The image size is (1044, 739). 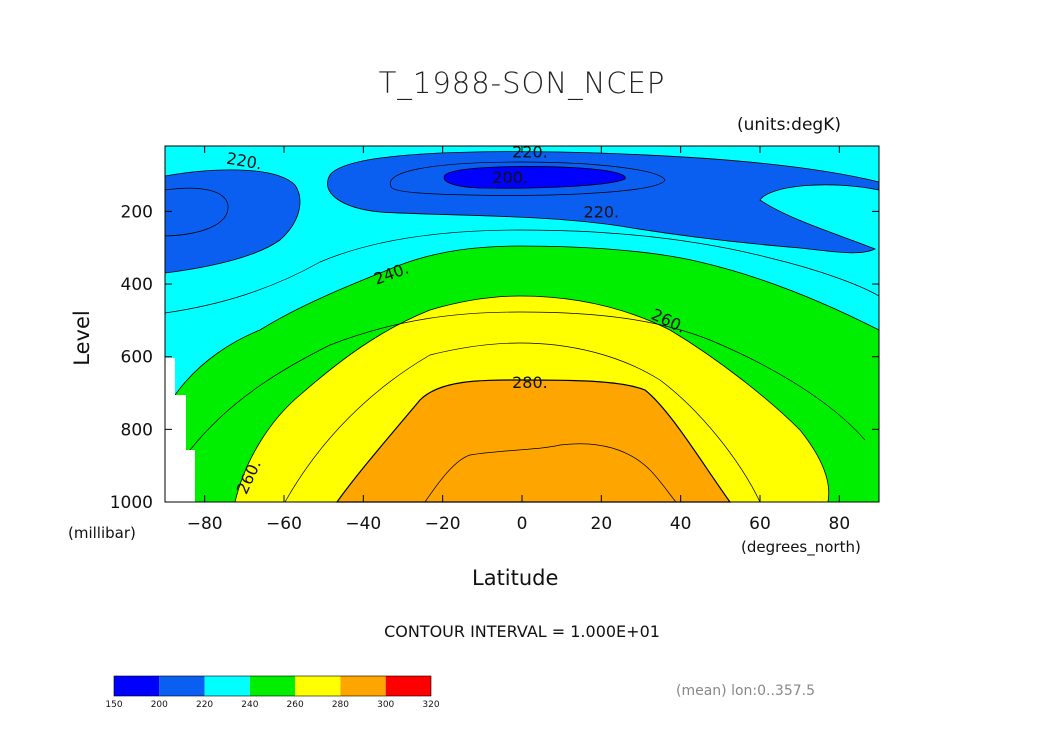 I want to click on y-tick-label: 800, so click(x=137, y=430).